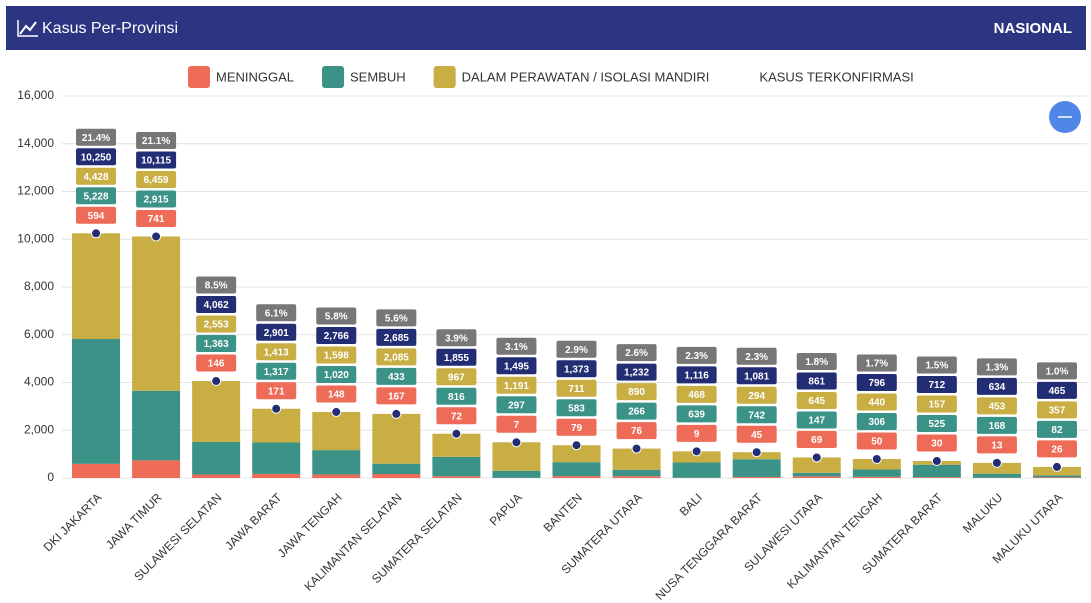 Image resolution: width=1091 pixels, height=603 pixels. What do you see at coordinates (156, 200) in the screenshot?
I see `value-label: 2,915` at bounding box center [156, 200].